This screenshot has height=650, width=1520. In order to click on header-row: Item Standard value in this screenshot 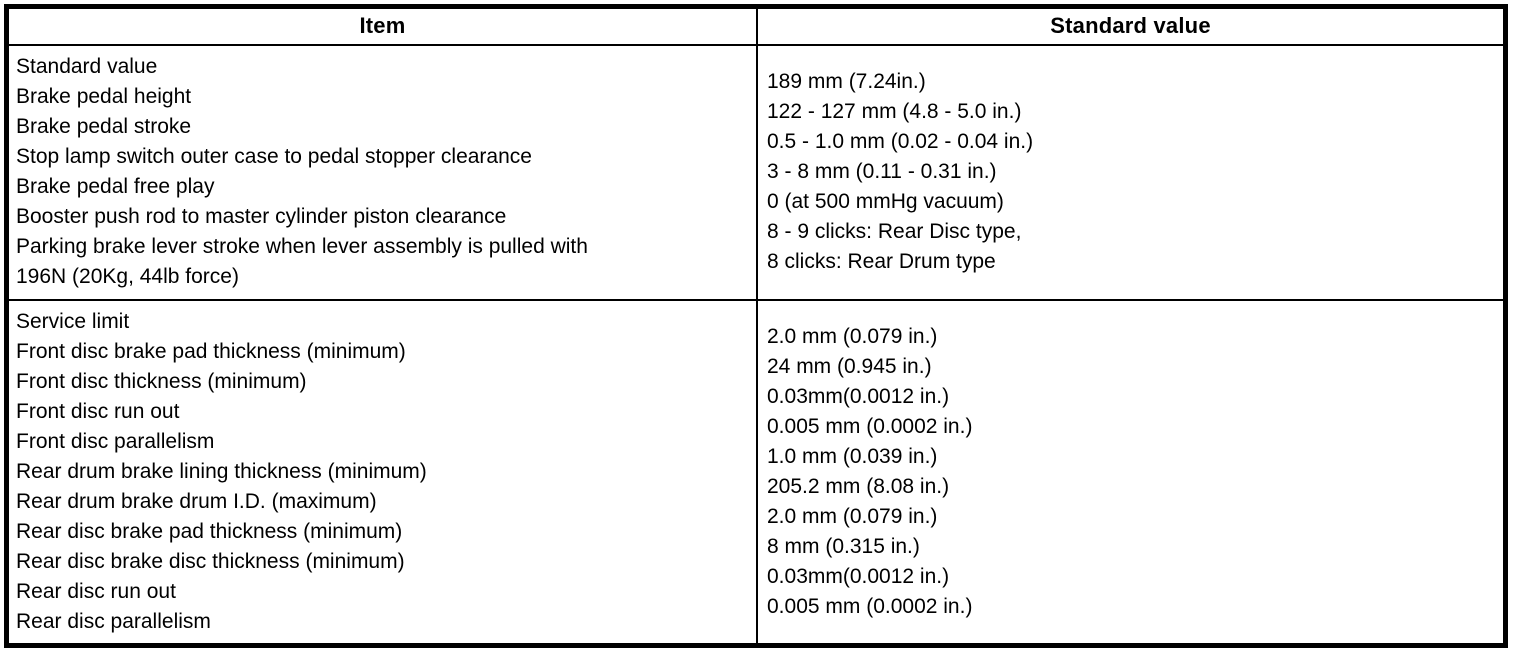, I will do `click(756, 25)`.